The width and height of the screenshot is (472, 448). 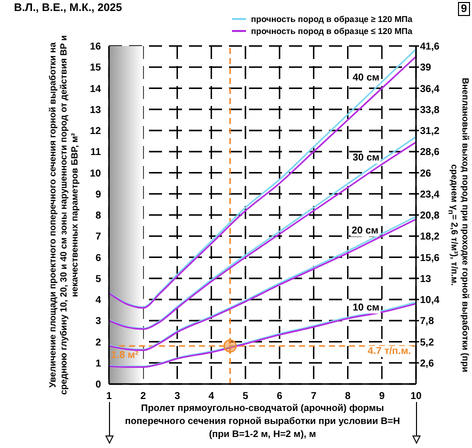 What do you see at coordinates (430, 237) in the screenshot?
I see `y2-tick-label: 18,2` at bounding box center [430, 237].